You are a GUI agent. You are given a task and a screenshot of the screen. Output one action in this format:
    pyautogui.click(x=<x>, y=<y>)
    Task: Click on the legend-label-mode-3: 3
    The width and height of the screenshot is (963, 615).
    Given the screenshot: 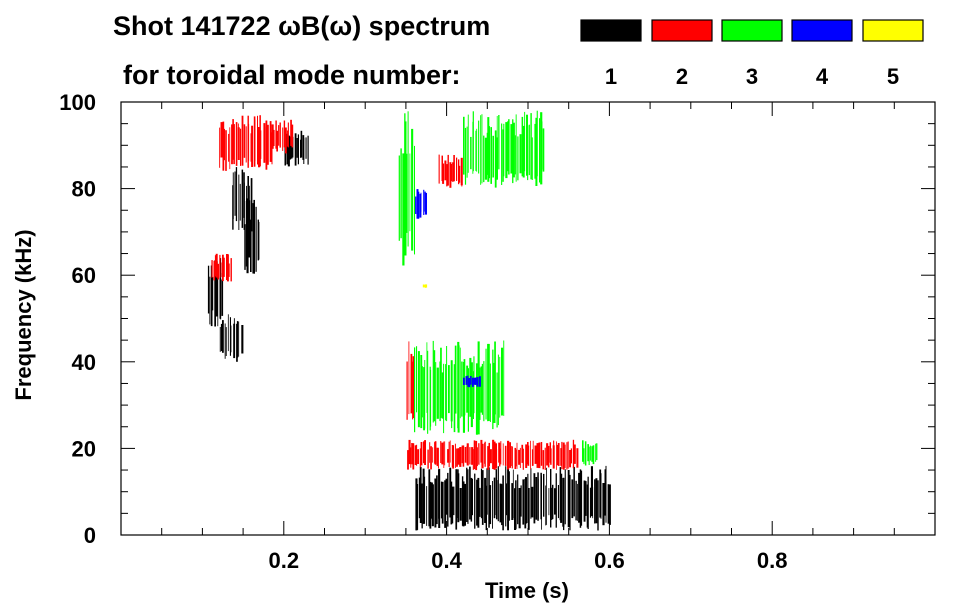 What is the action you would take?
    pyautogui.click(x=752, y=76)
    